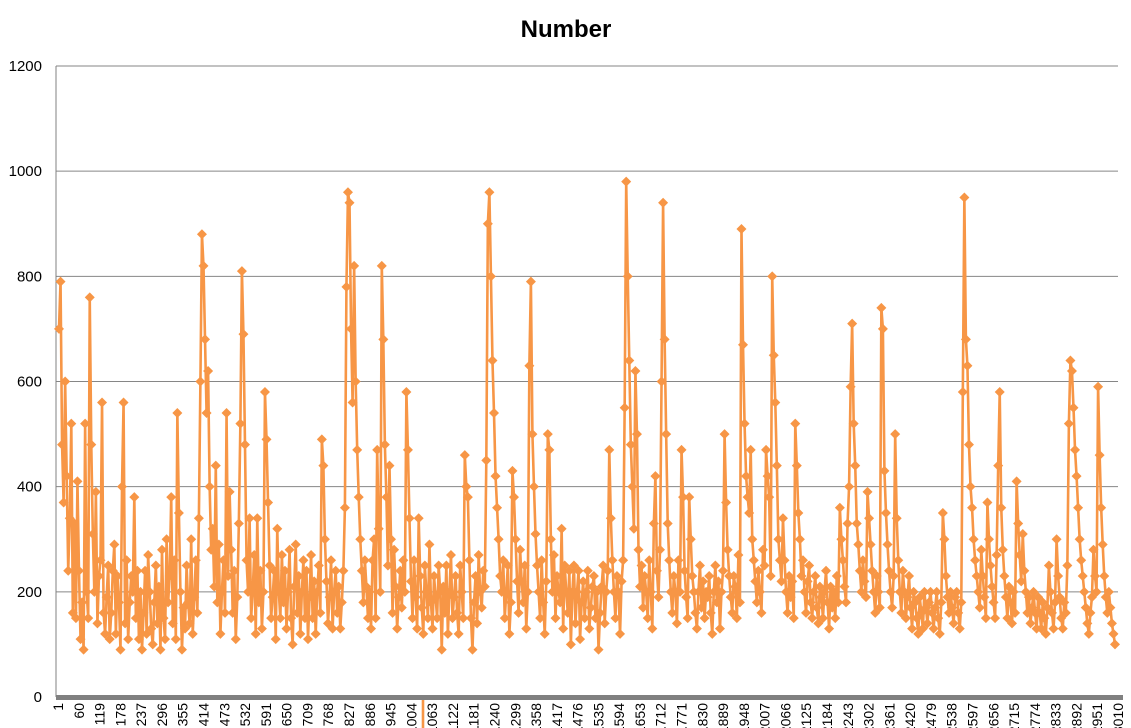 The width and height of the screenshot is (1131, 728). I want to click on chart-title: Number, so click(566, 29).